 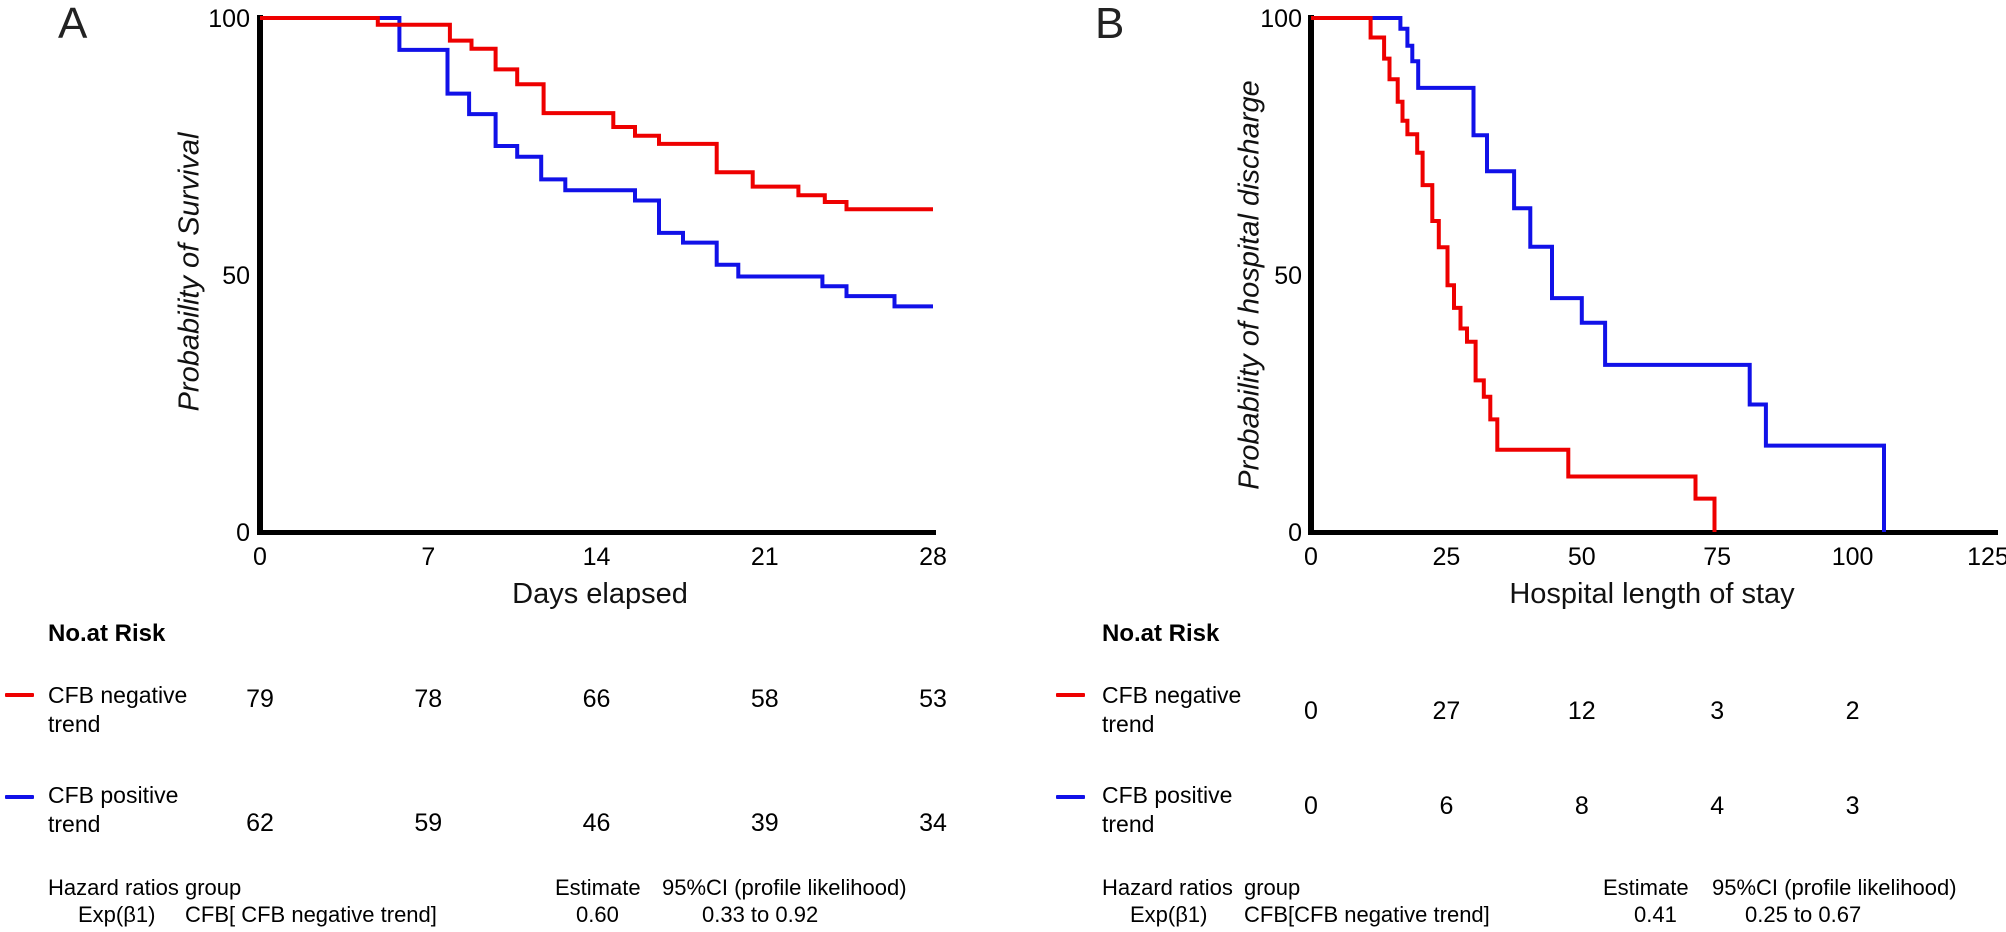 I want to click on legend-dash-cfb-positive-b, so click(x=1070, y=797).